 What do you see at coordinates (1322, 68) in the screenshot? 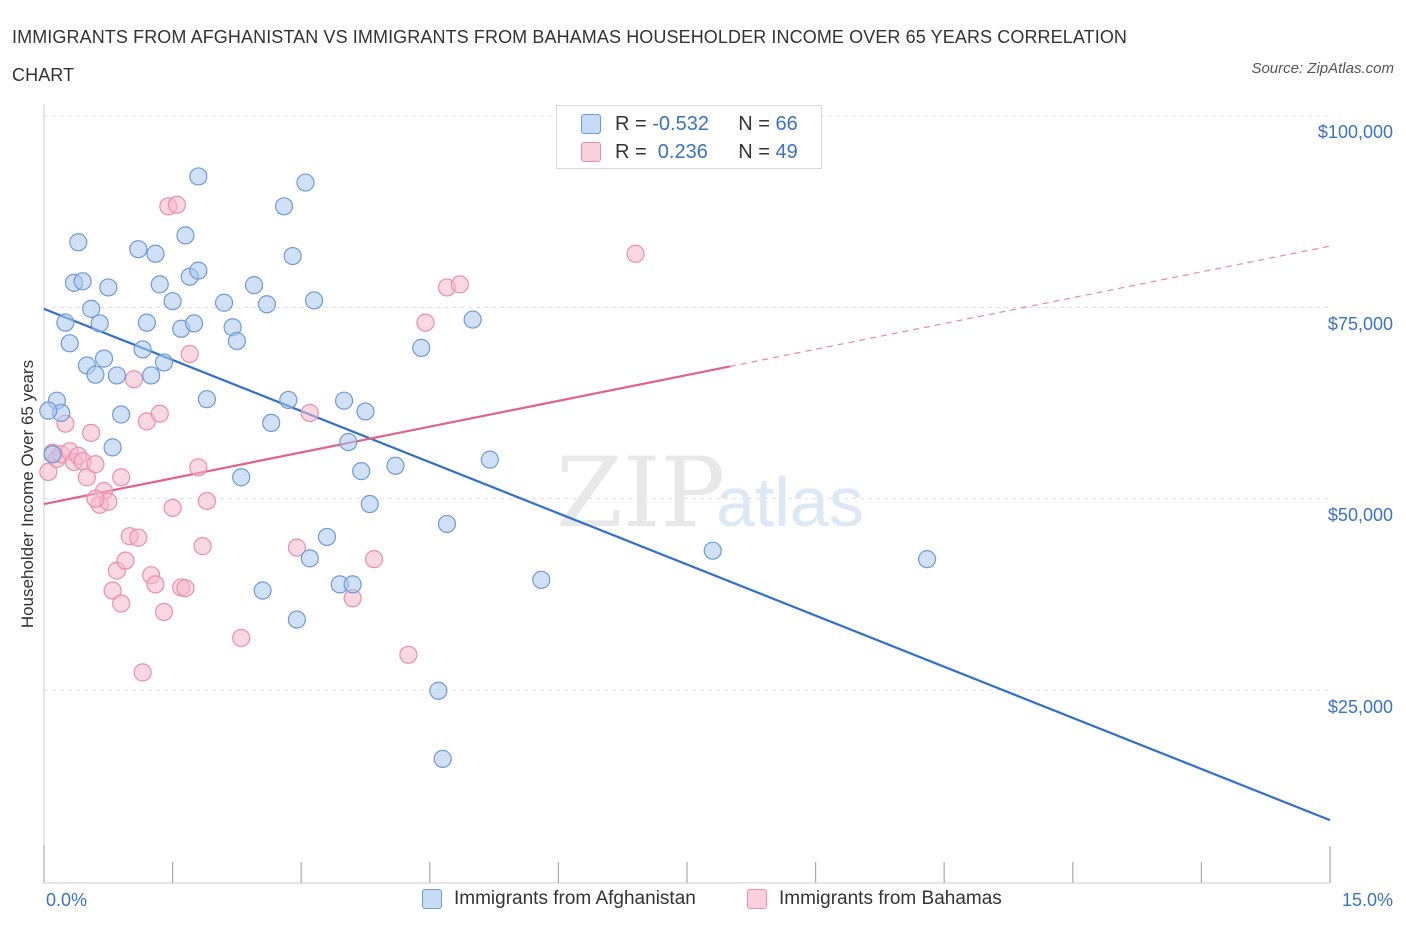
I see `source-label: Source: ZipAtlas.com` at bounding box center [1322, 68].